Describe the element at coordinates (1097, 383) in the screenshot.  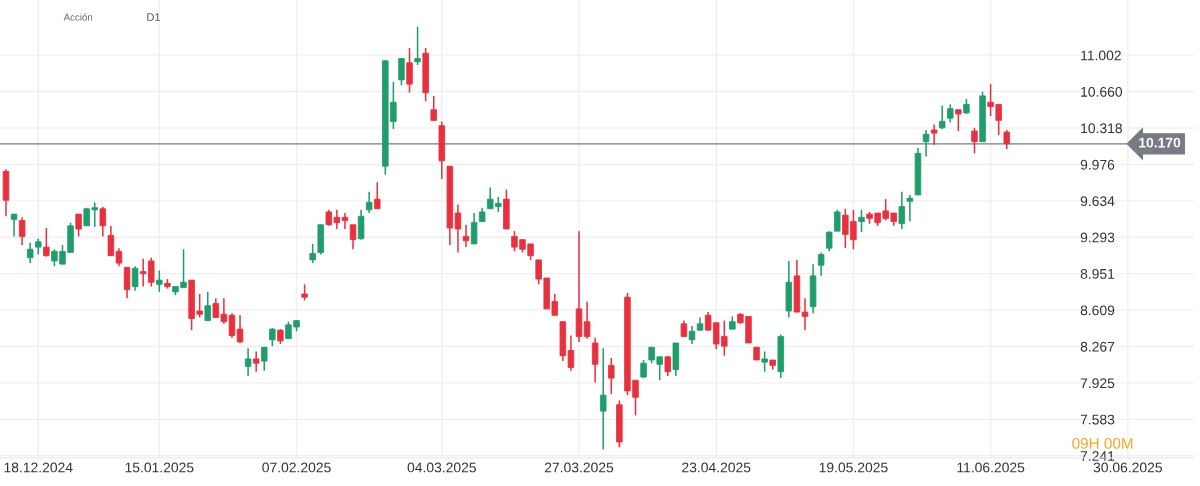
I see `y-tick-label: 7.925` at that location.